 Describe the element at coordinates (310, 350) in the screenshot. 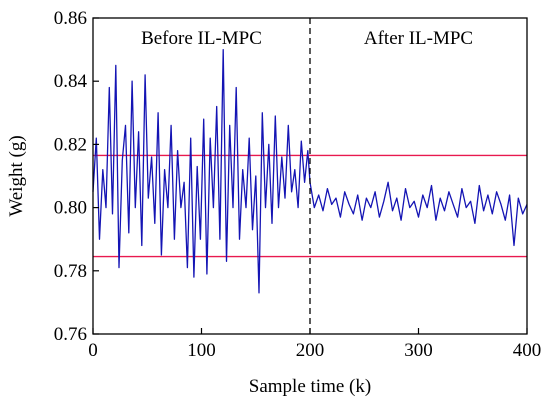

I see `x-tick-label: 200` at that location.